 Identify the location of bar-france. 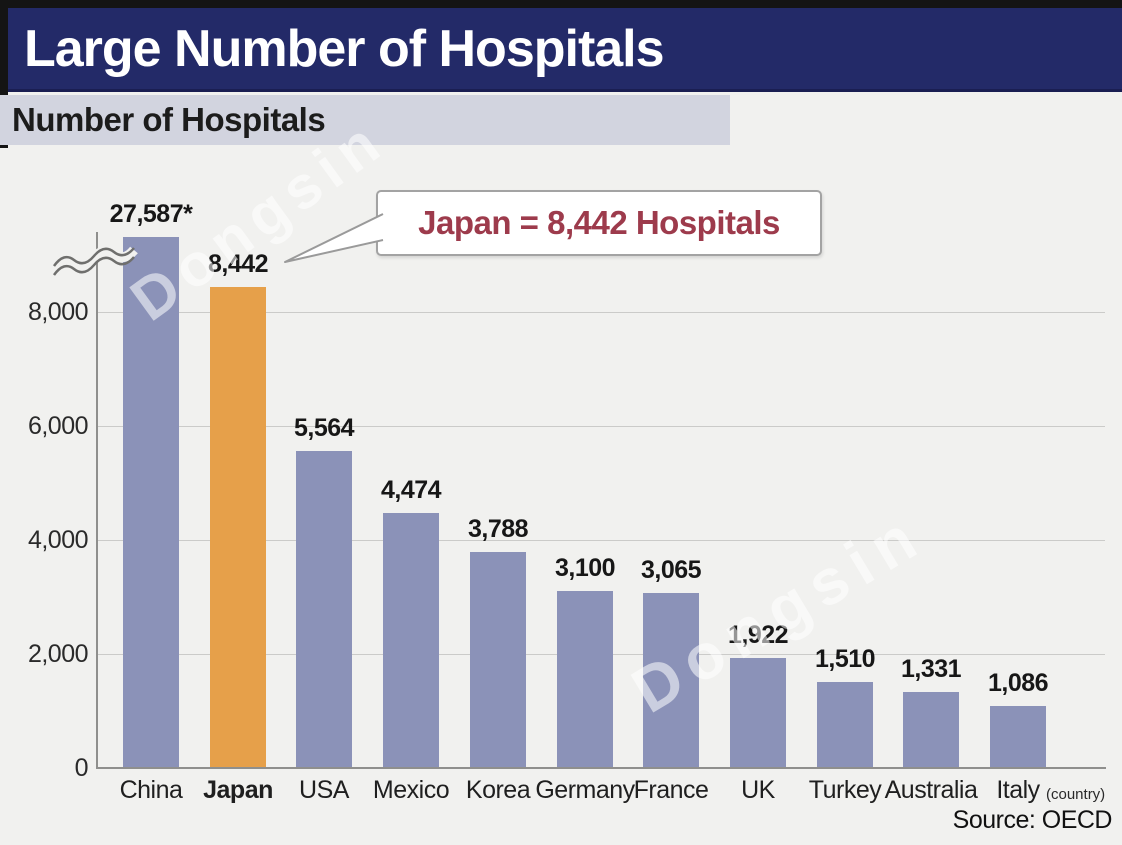
(671, 680).